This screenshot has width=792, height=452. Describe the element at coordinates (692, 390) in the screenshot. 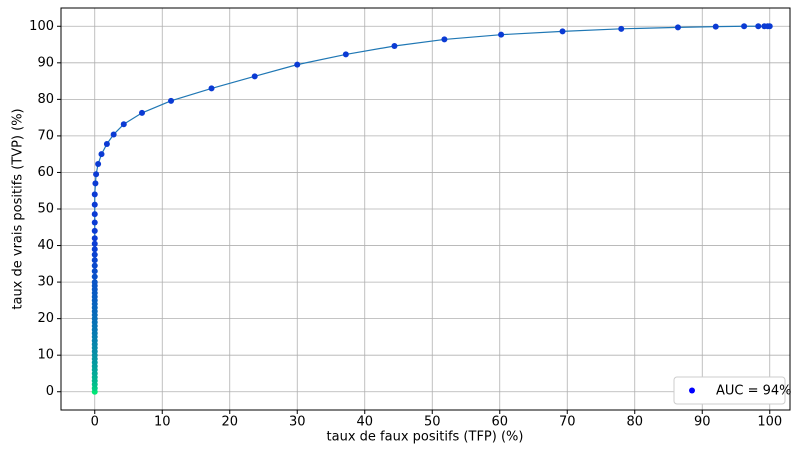

I see `legend-marker` at that location.